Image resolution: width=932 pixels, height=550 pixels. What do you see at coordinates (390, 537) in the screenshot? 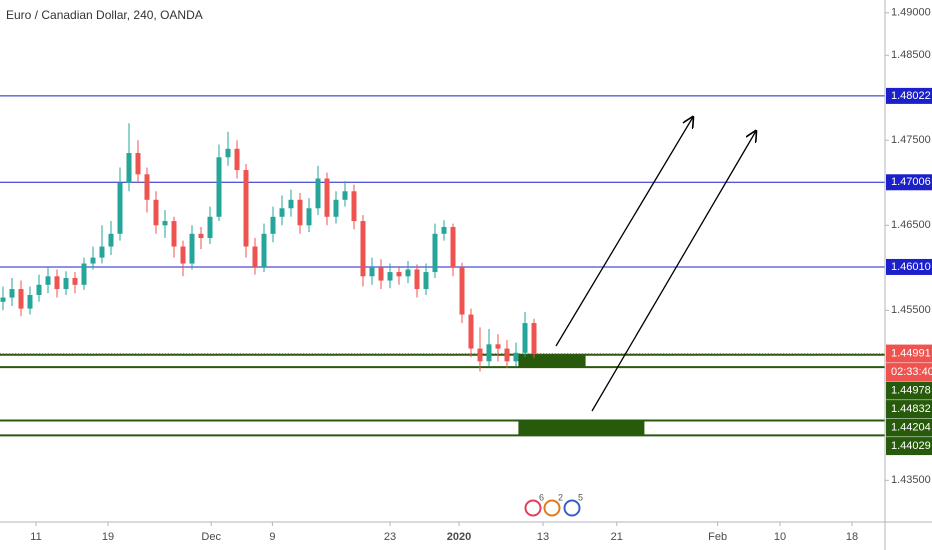
I see `x-tick-label: 23` at bounding box center [390, 537].